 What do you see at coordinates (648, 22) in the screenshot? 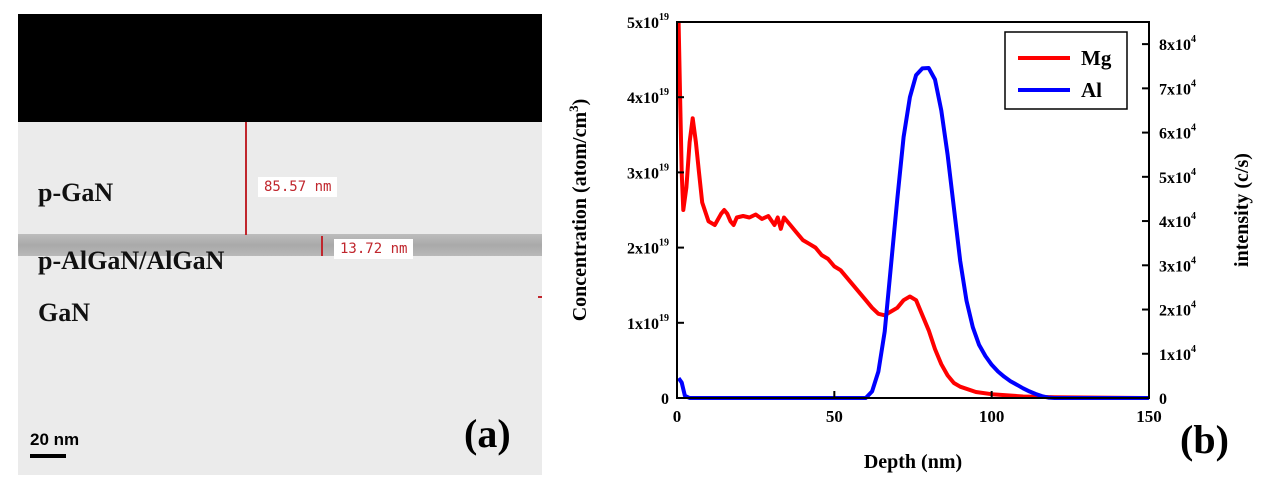
I see `y-tick-label: 5x10¹⁹` at bounding box center [648, 22].